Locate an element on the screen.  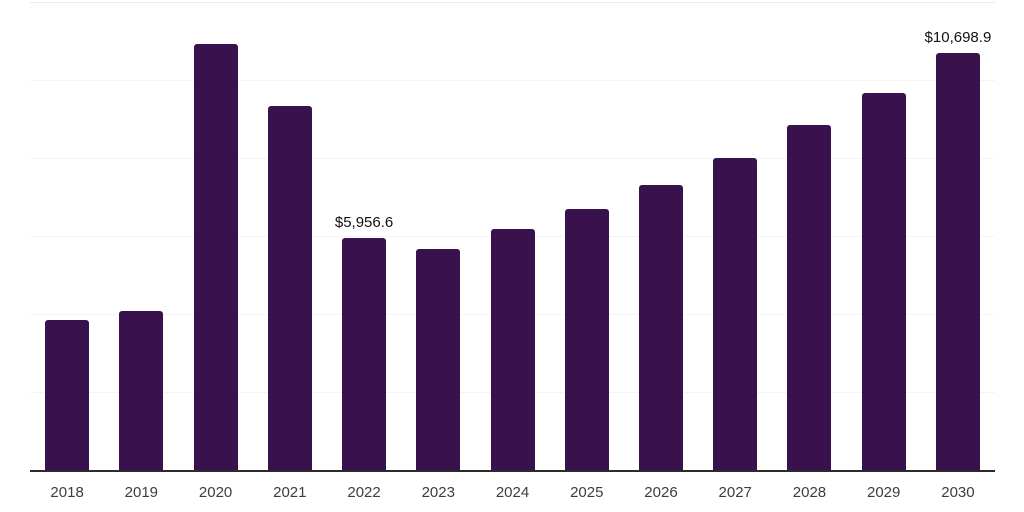
bar-2025 is located at coordinates (586, 339).